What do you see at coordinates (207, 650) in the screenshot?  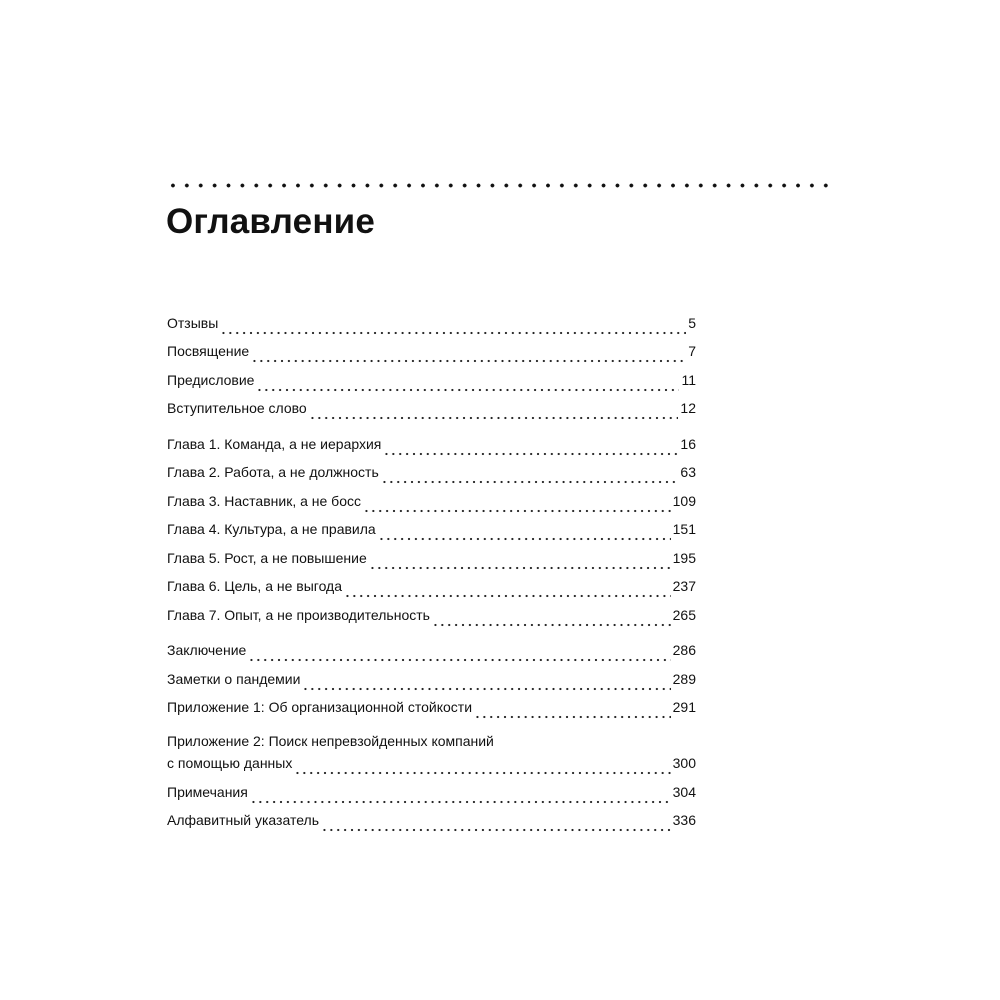 I see `toc-entry-label: Заключение` at bounding box center [207, 650].